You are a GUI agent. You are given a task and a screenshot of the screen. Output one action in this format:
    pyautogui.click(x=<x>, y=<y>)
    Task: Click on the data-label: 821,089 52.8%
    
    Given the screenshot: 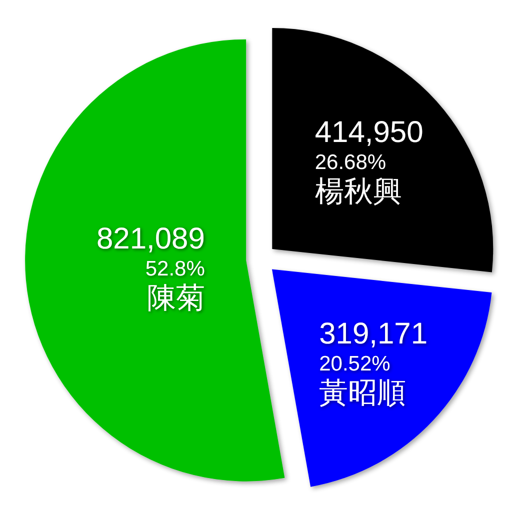 What is the action you would take?
    pyautogui.click(x=150, y=251)
    